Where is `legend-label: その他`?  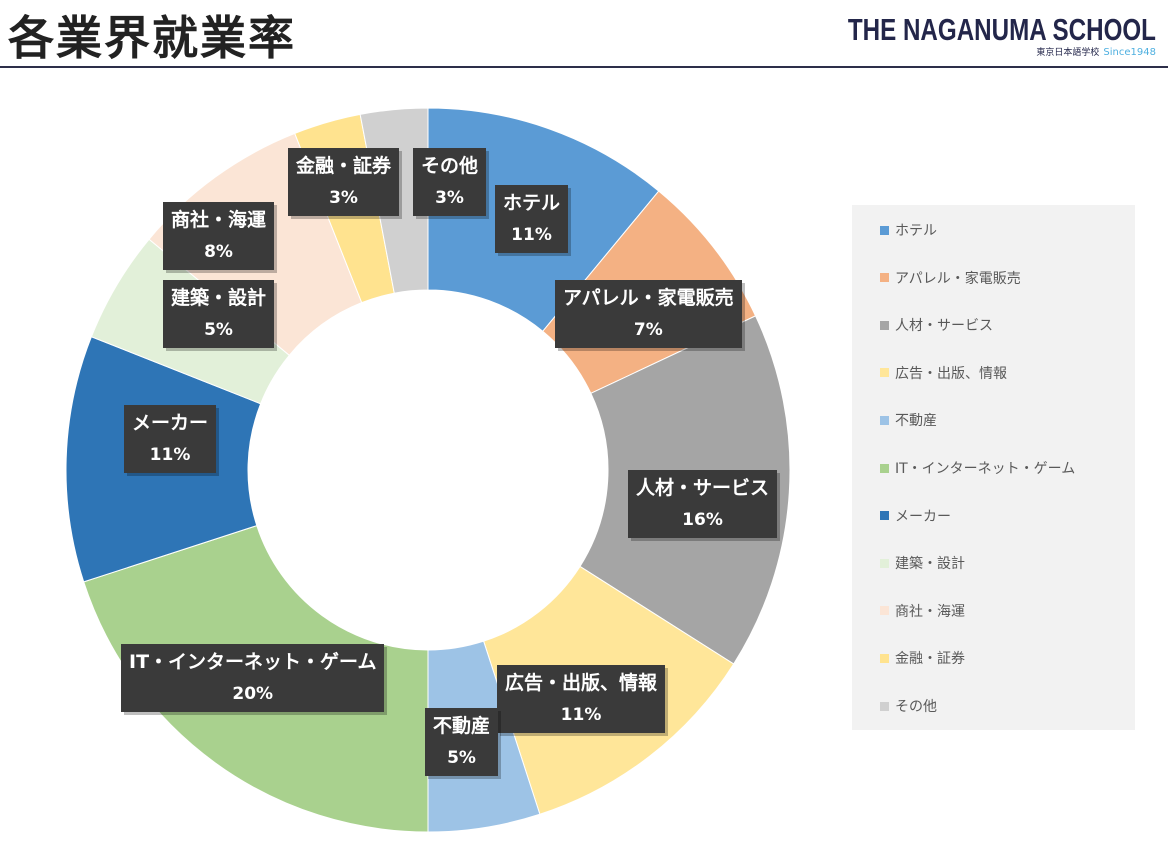 legend-label: その他 is located at coordinates (916, 707).